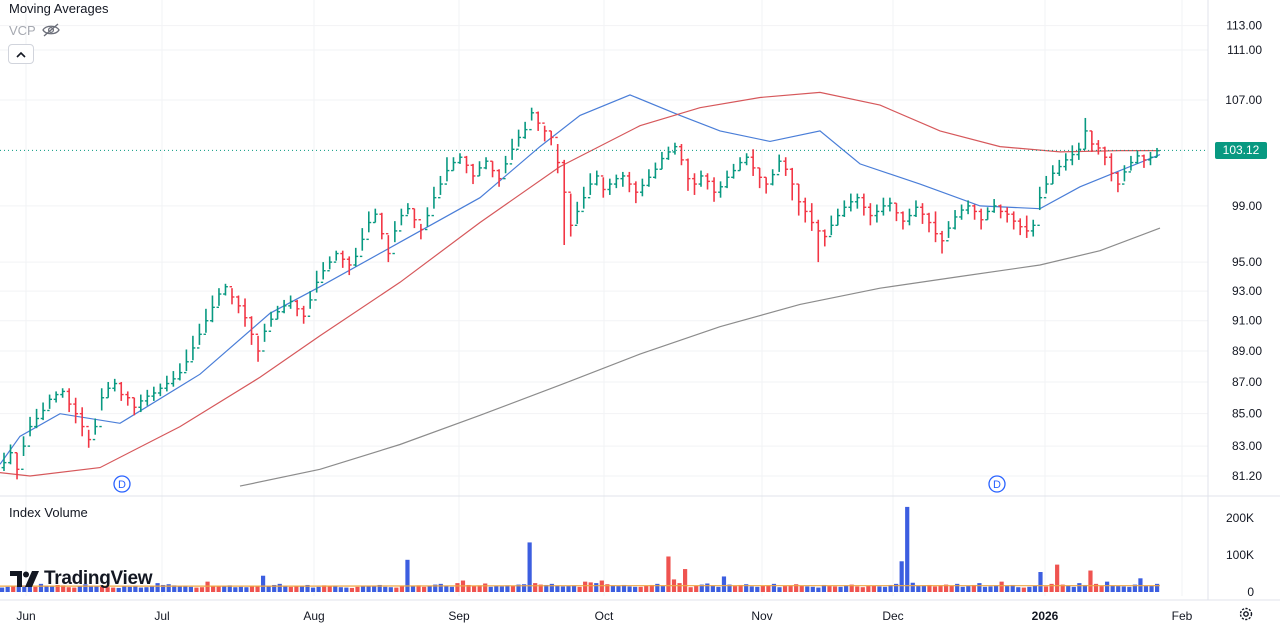 The height and width of the screenshot is (629, 1280). Describe the element at coordinates (81, 579) in the screenshot. I see `tradingview-logo: TradingView` at that location.